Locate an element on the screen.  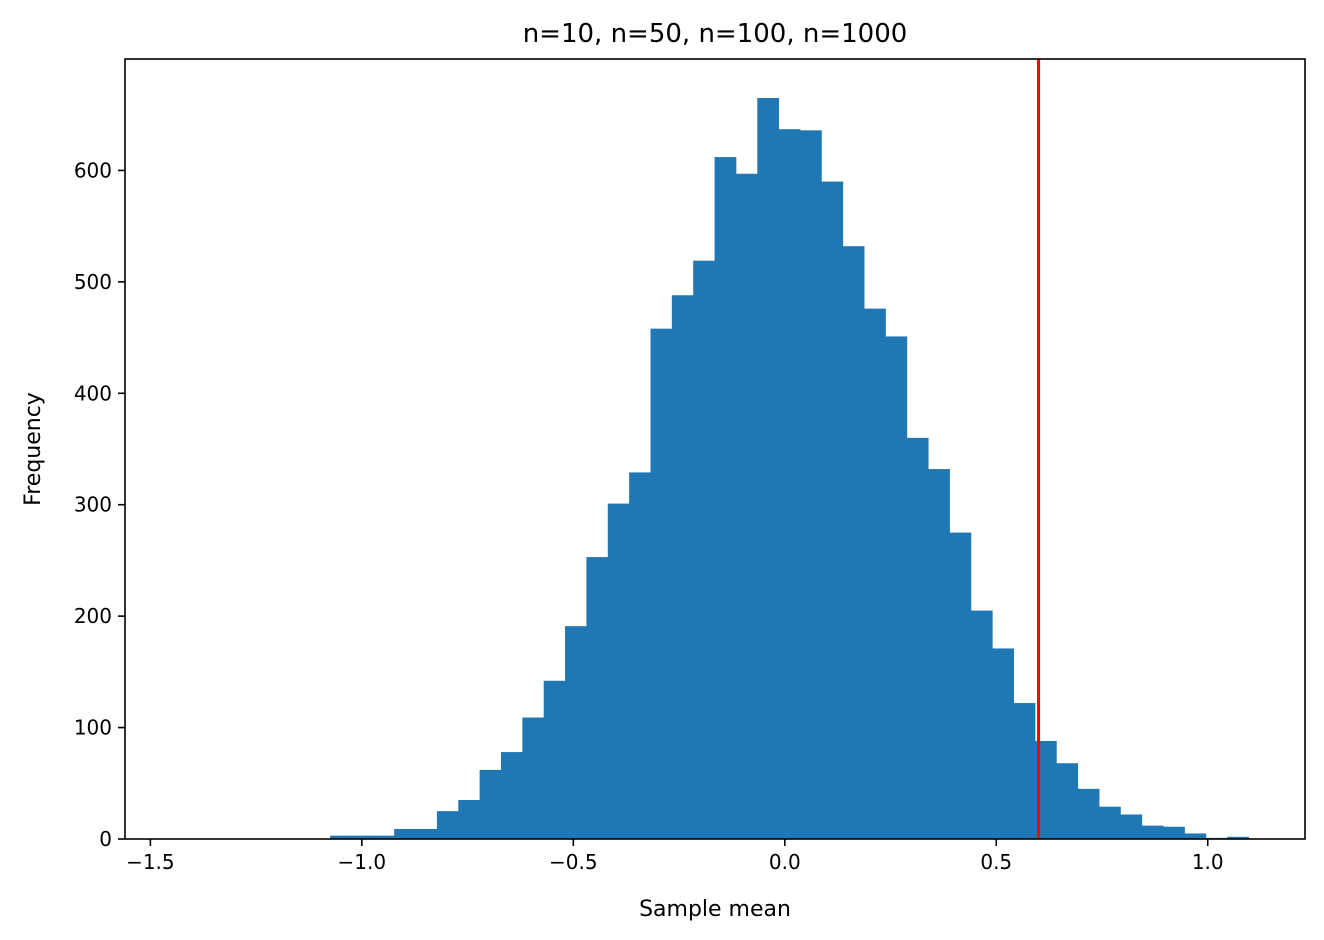
chart-title: n=10, n=50, n=100, n=1000 is located at coordinates (715, 34).